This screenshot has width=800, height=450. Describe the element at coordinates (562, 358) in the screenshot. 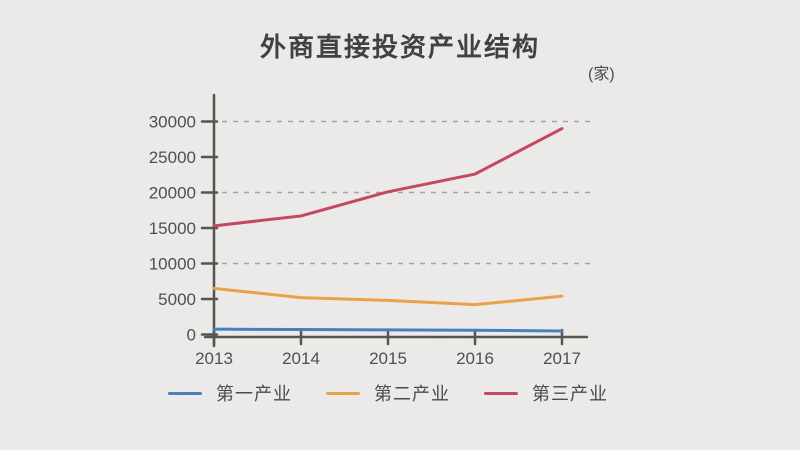

I see `svg-text: 2017` at that location.